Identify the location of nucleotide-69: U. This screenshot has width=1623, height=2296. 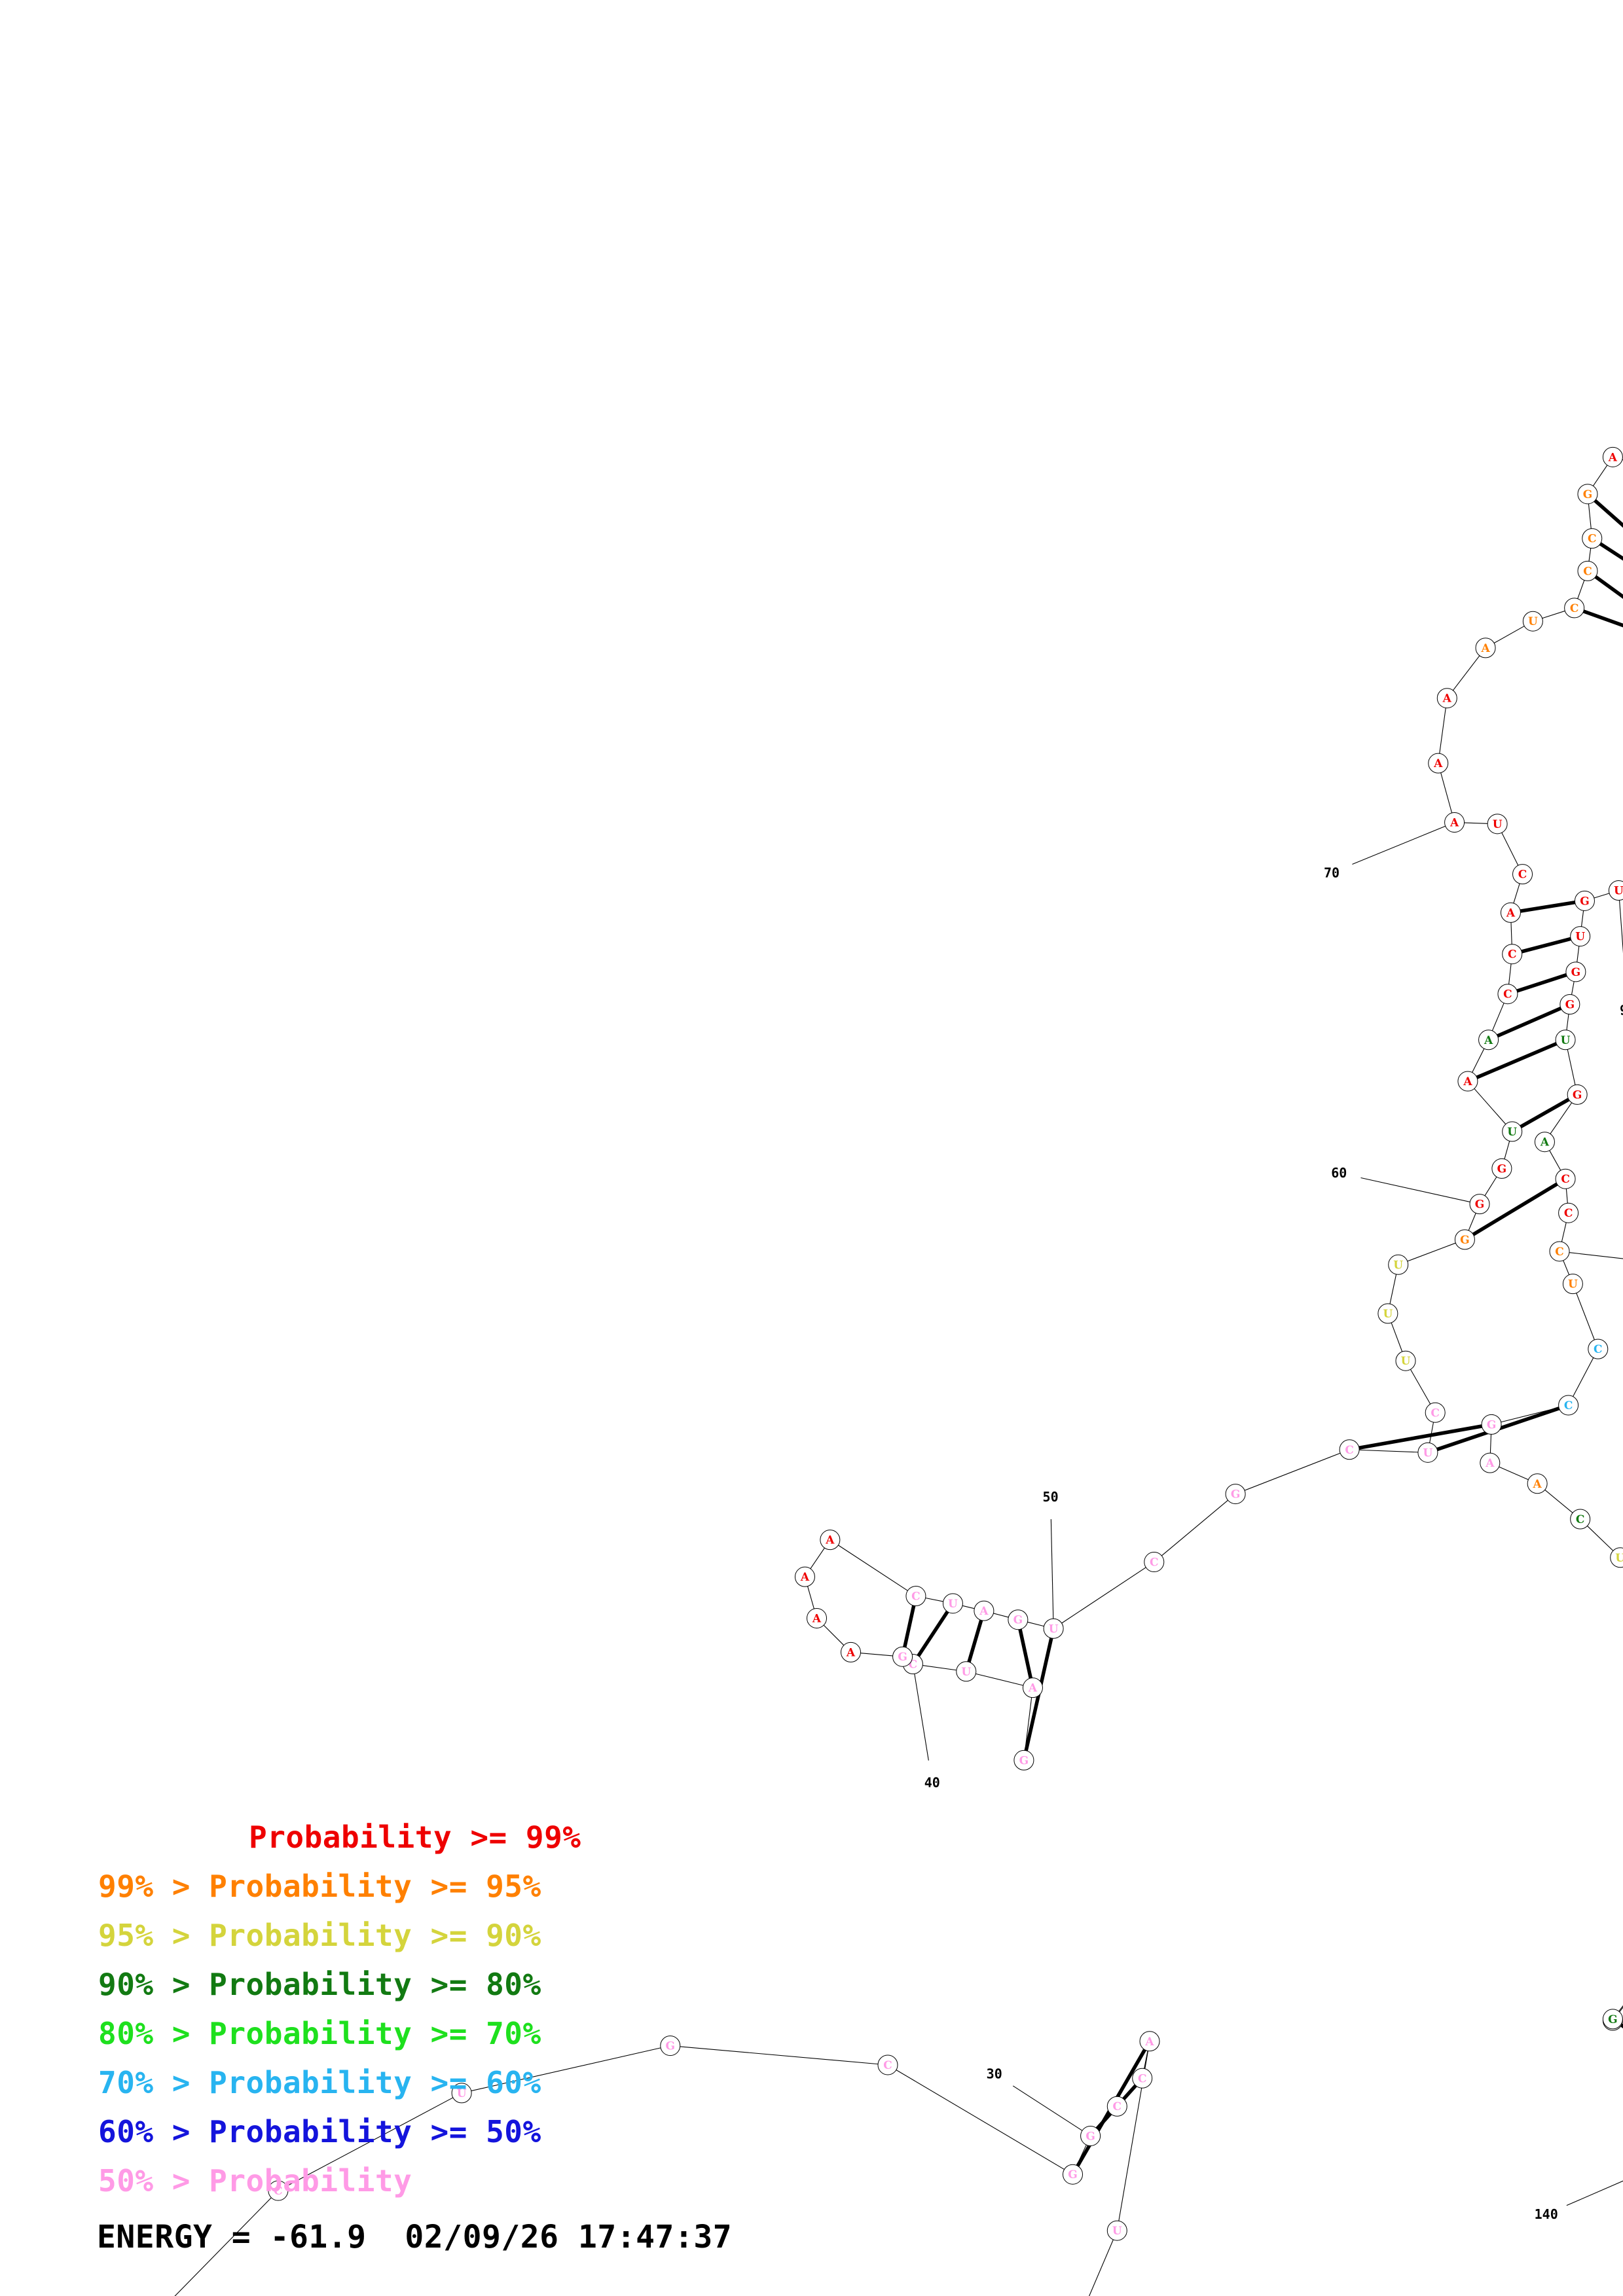
(1497, 824).